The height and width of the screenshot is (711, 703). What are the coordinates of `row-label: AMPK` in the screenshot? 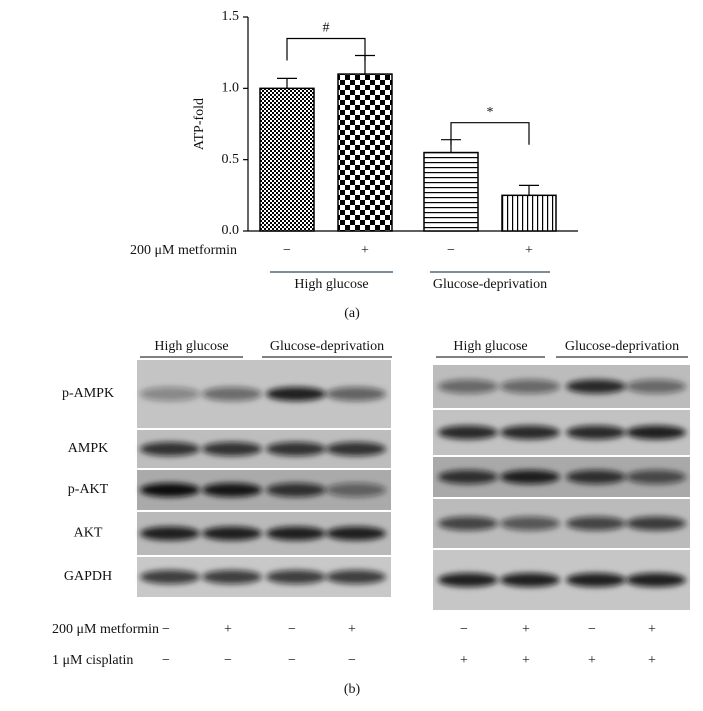 It's located at (88, 448).